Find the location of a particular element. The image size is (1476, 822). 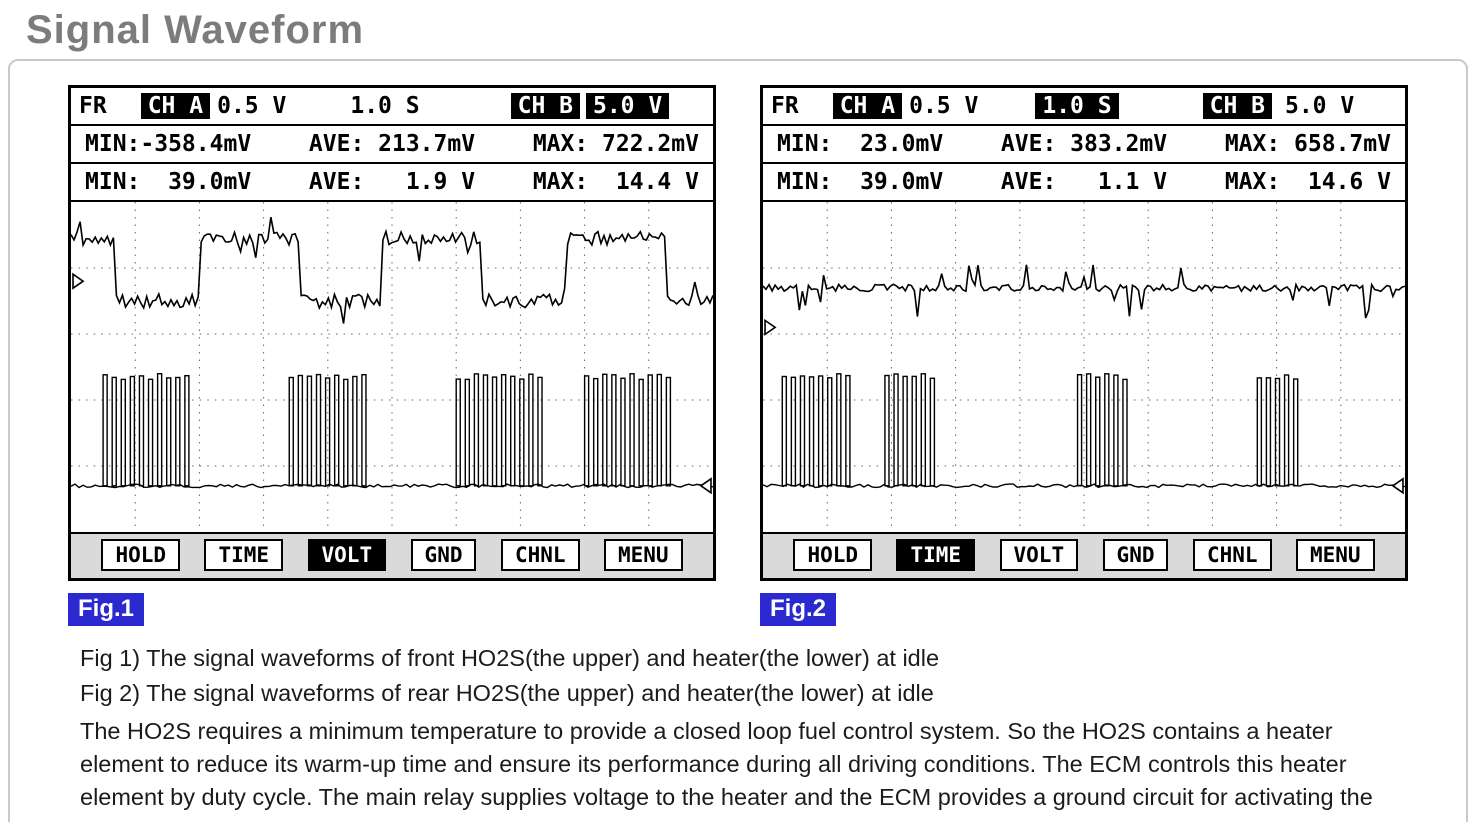

scope1-cha-ave: AVE: 213.7mV is located at coordinates (392, 144).